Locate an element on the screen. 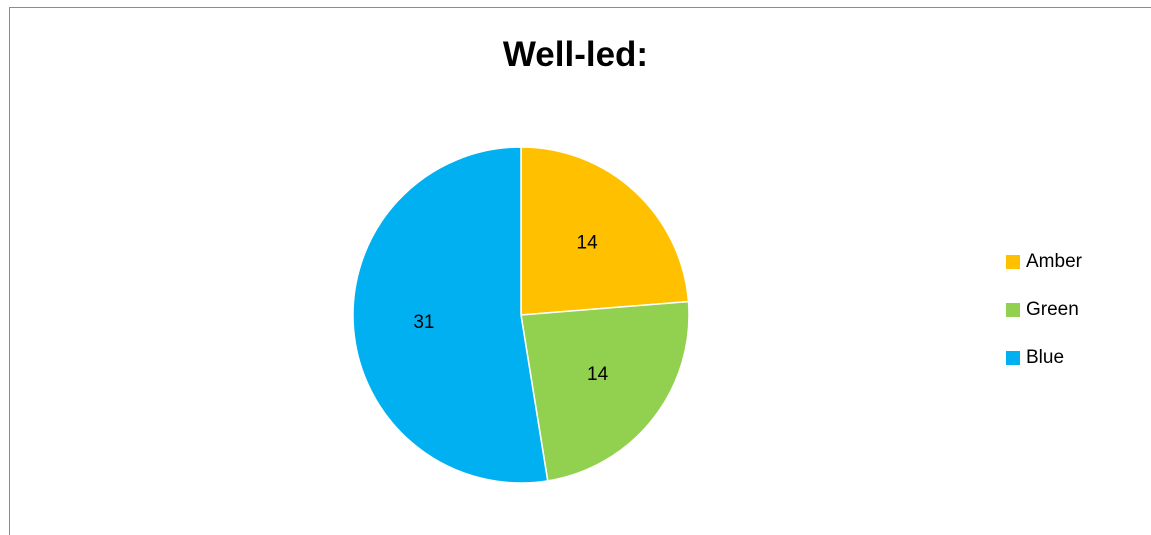 This screenshot has width=1151, height=535. chart-title: Well-led: is located at coordinates (575, 54).